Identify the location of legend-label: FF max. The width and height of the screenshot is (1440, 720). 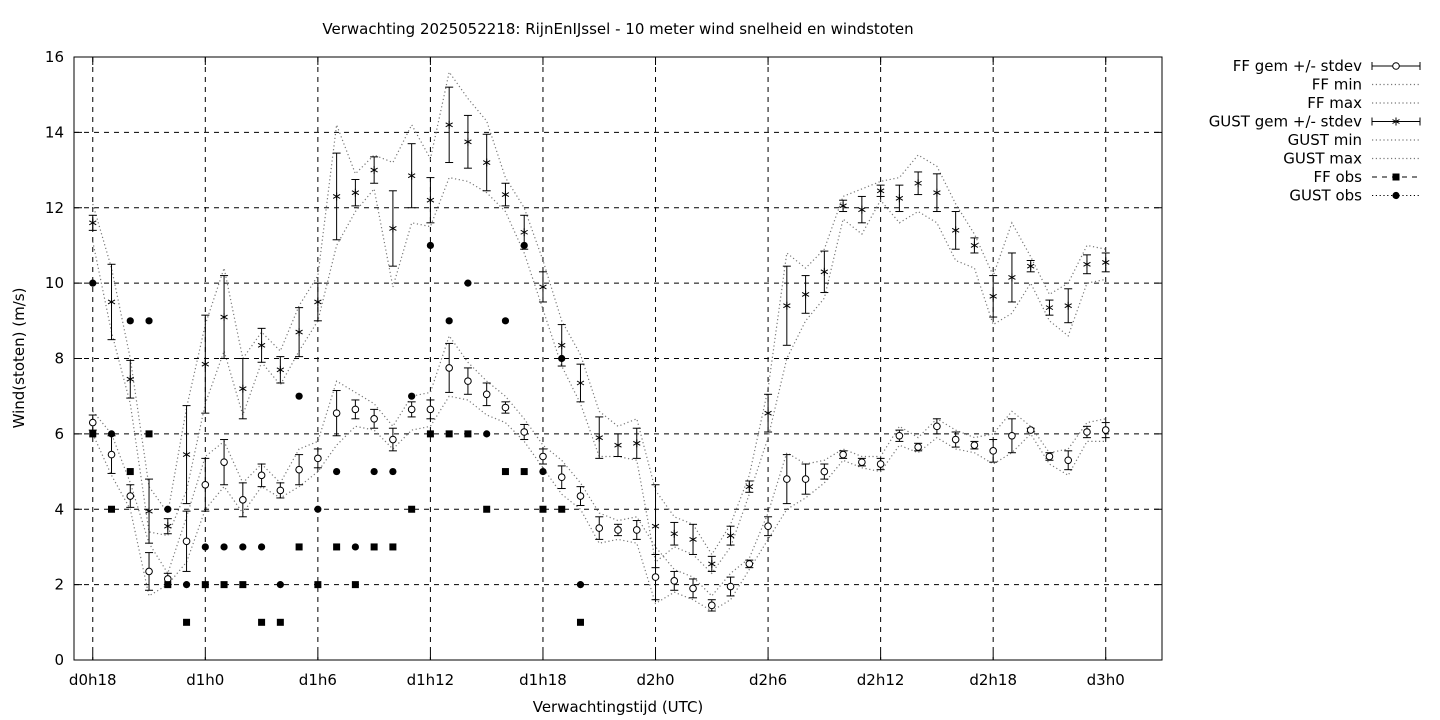
(1334, 103).